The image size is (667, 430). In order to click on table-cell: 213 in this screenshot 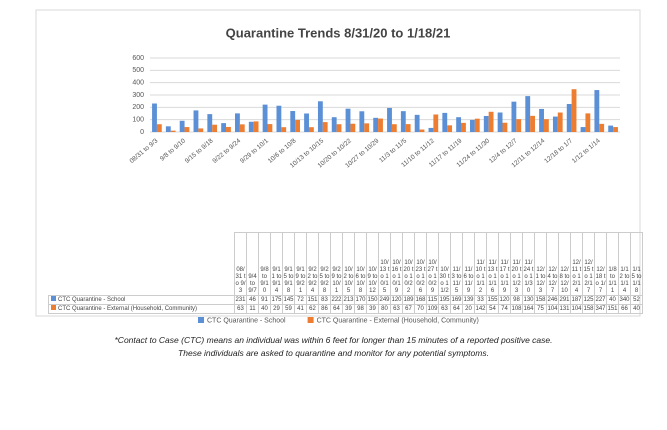, I will do `click(348, 300)`.